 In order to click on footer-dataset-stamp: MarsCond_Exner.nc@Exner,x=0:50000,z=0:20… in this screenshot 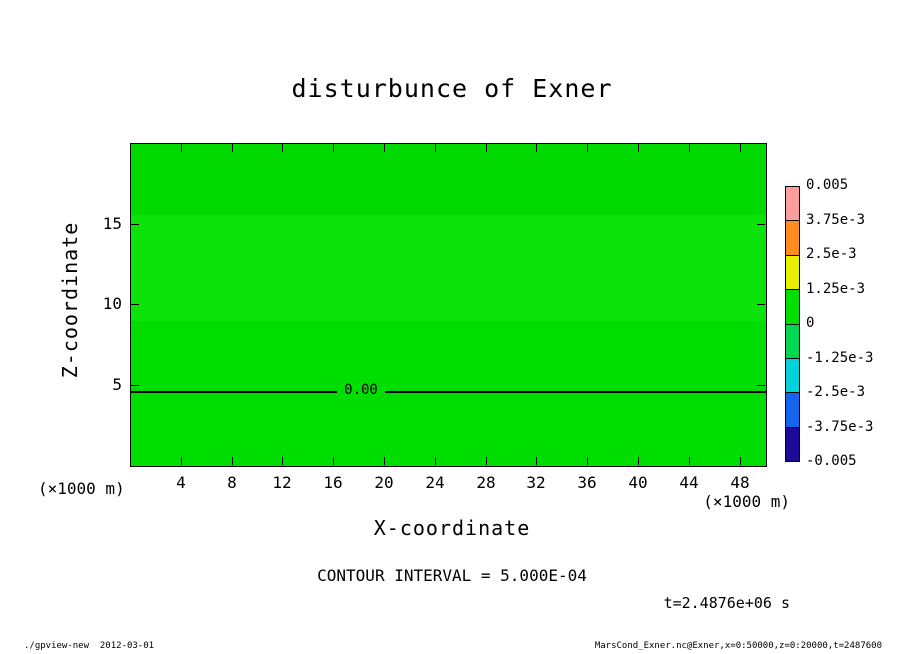, I will do `click(738, 646)`.